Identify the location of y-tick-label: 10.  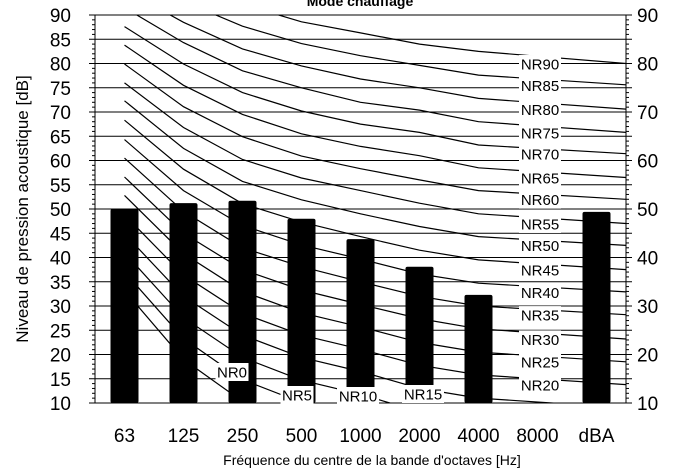
(60, 404).